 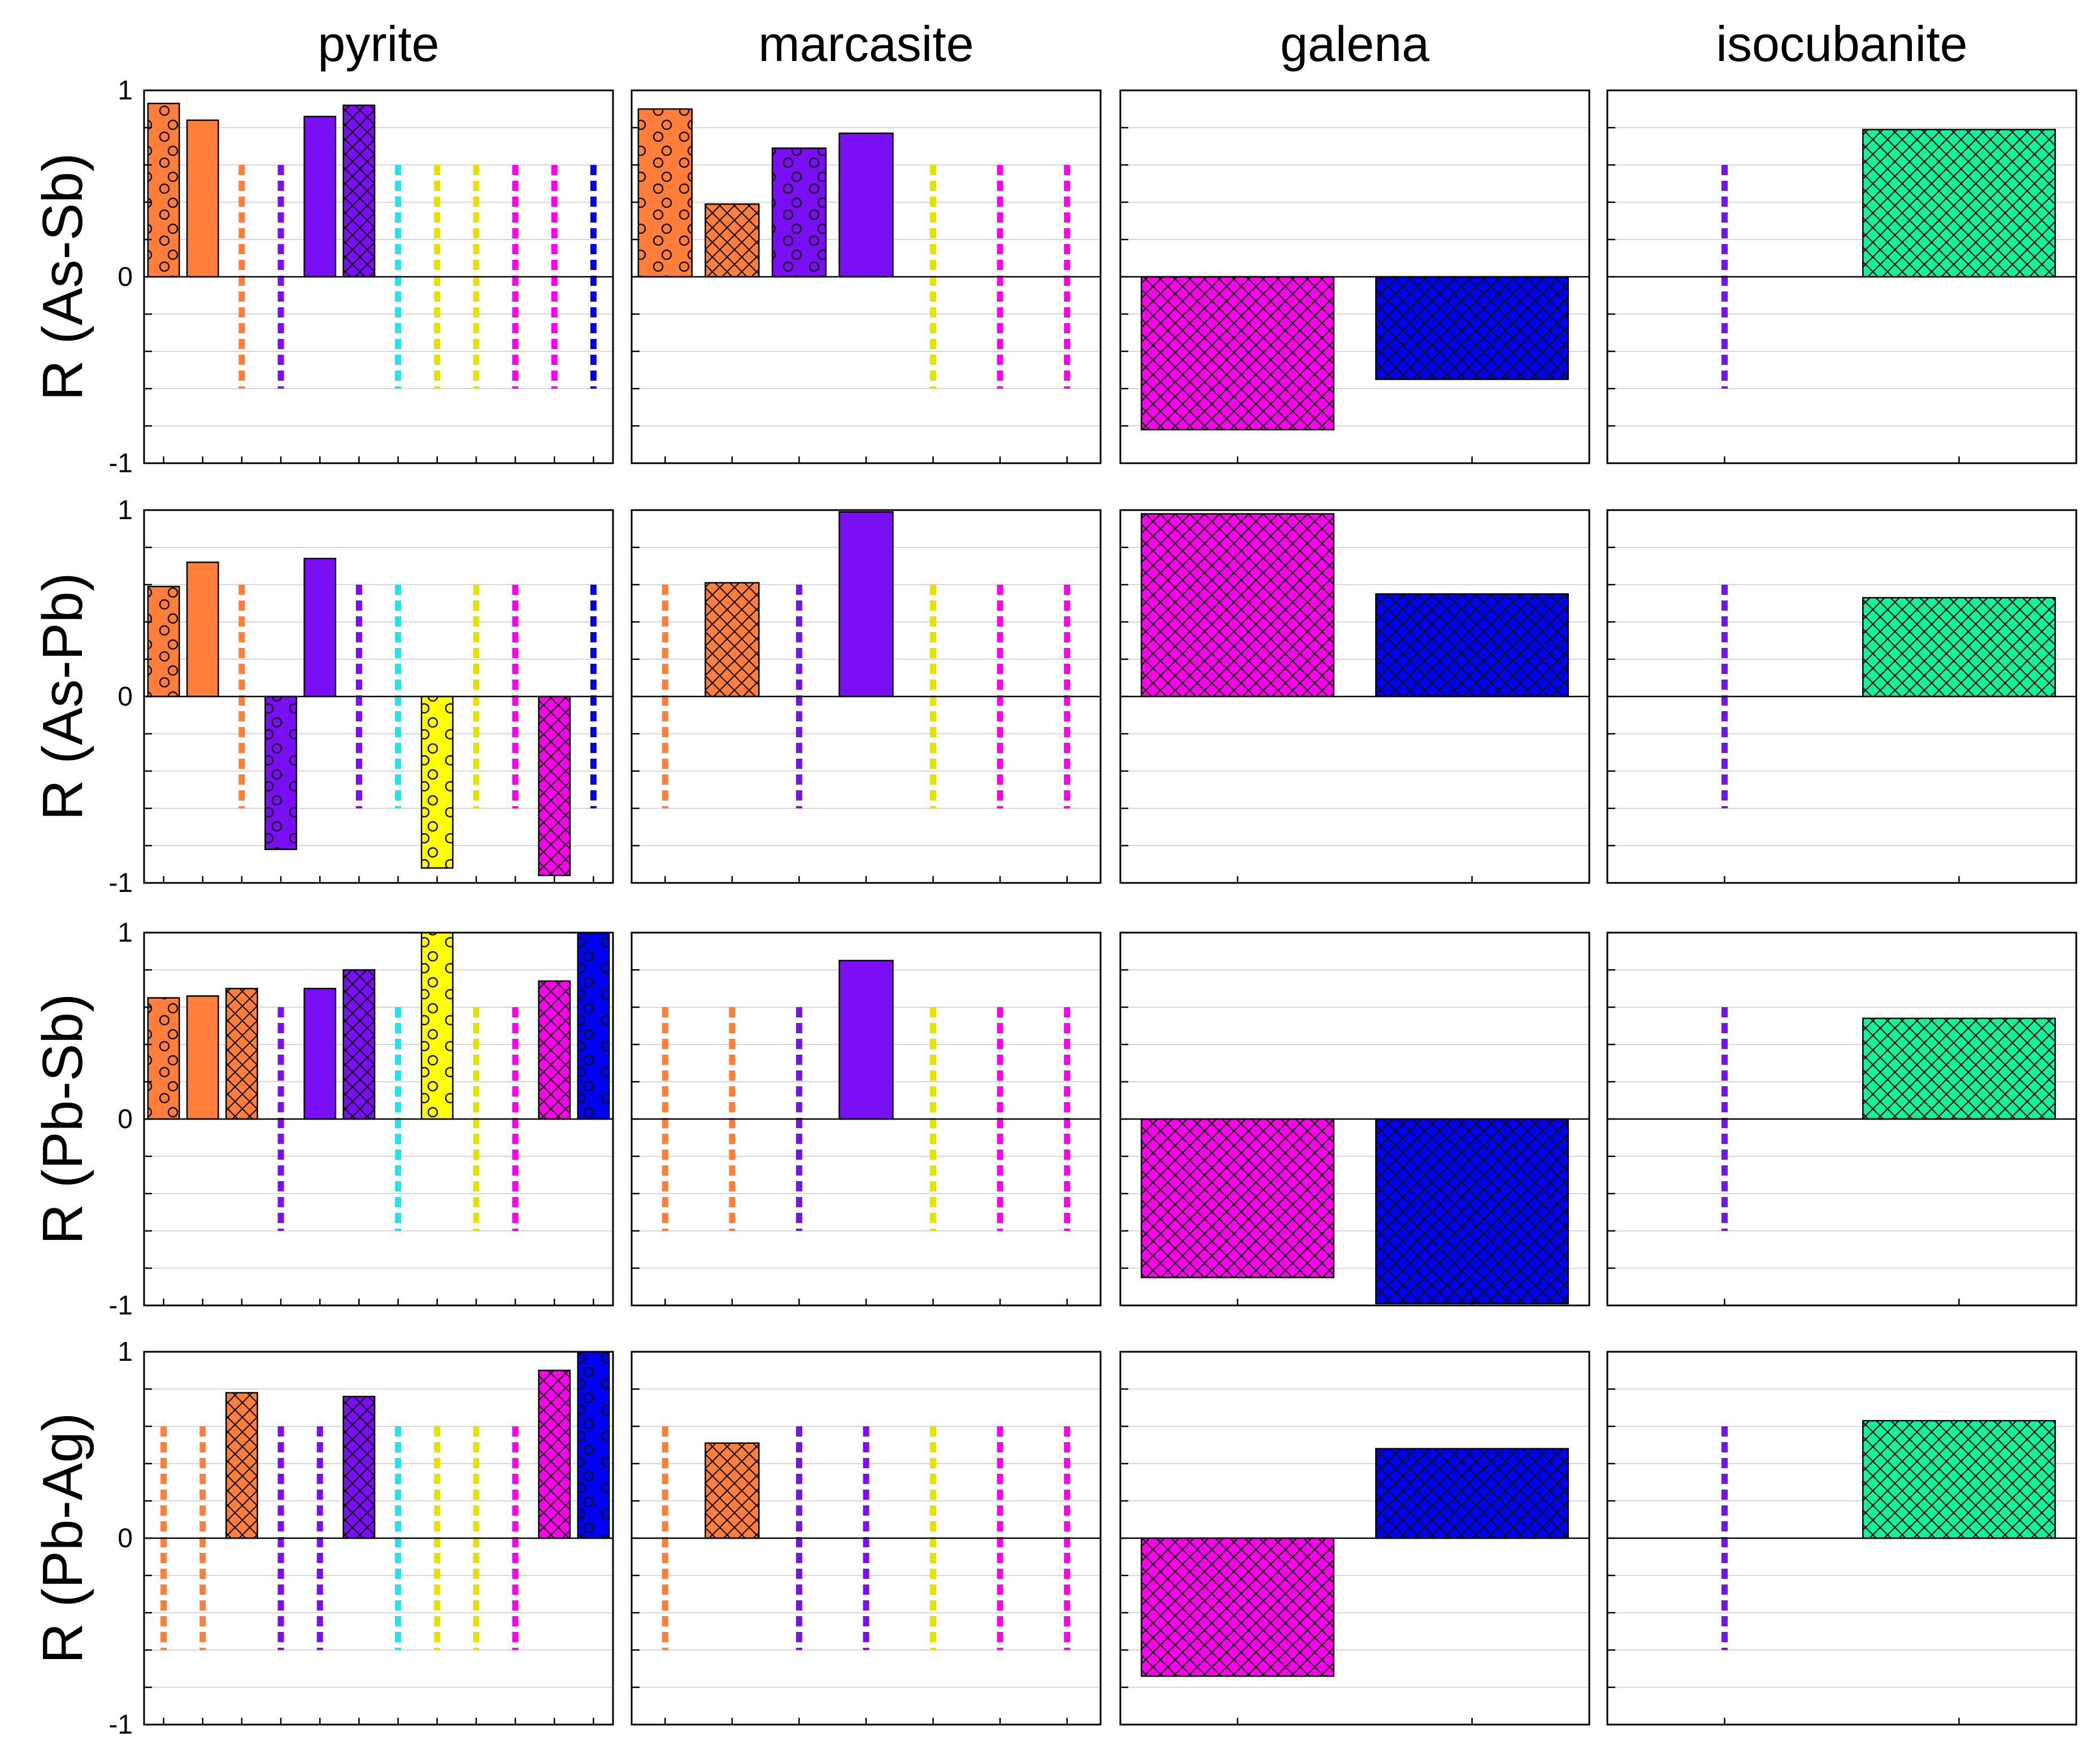 What do you see at coordinates (62, 1539) in the screenshot?
I see `row-label-4: R (Pb-Ag)` at bounding box center [62, 1539].